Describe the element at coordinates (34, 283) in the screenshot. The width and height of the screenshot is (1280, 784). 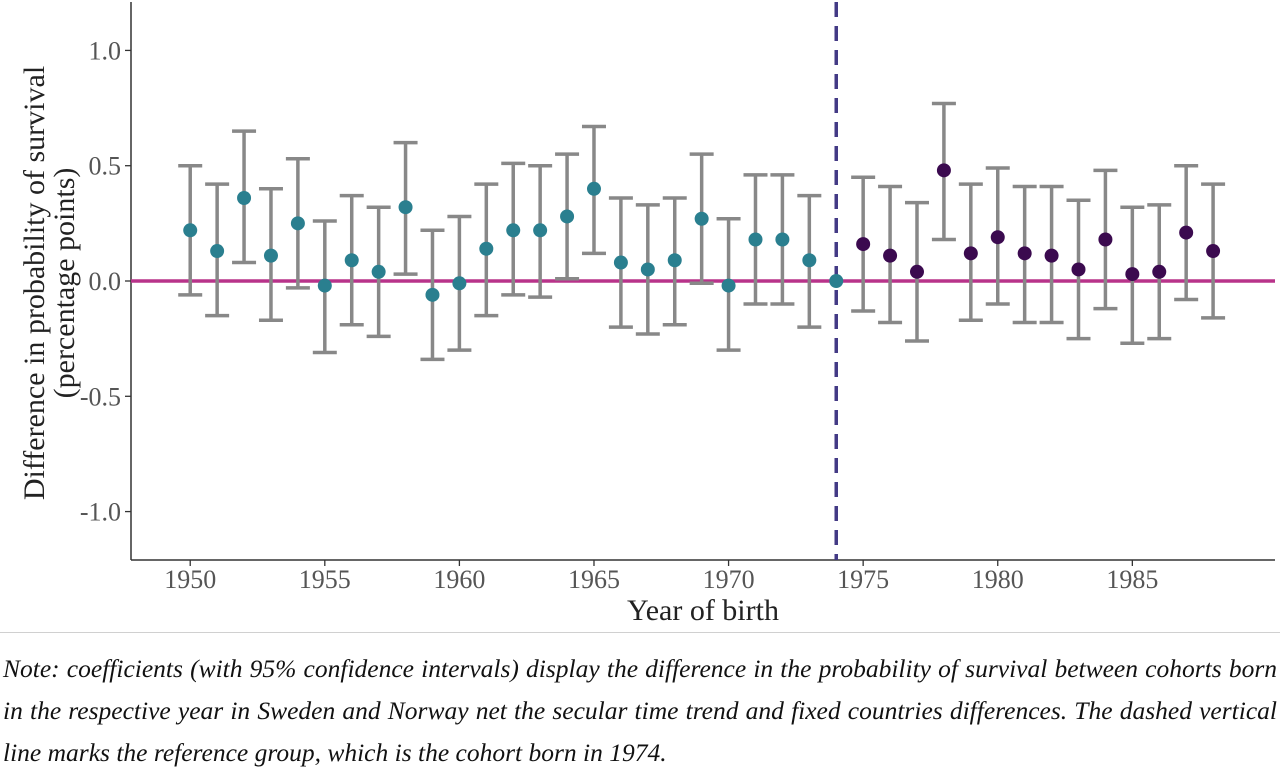
I see `y-axis-label-line-1: Difference in probability of survival` at that location.